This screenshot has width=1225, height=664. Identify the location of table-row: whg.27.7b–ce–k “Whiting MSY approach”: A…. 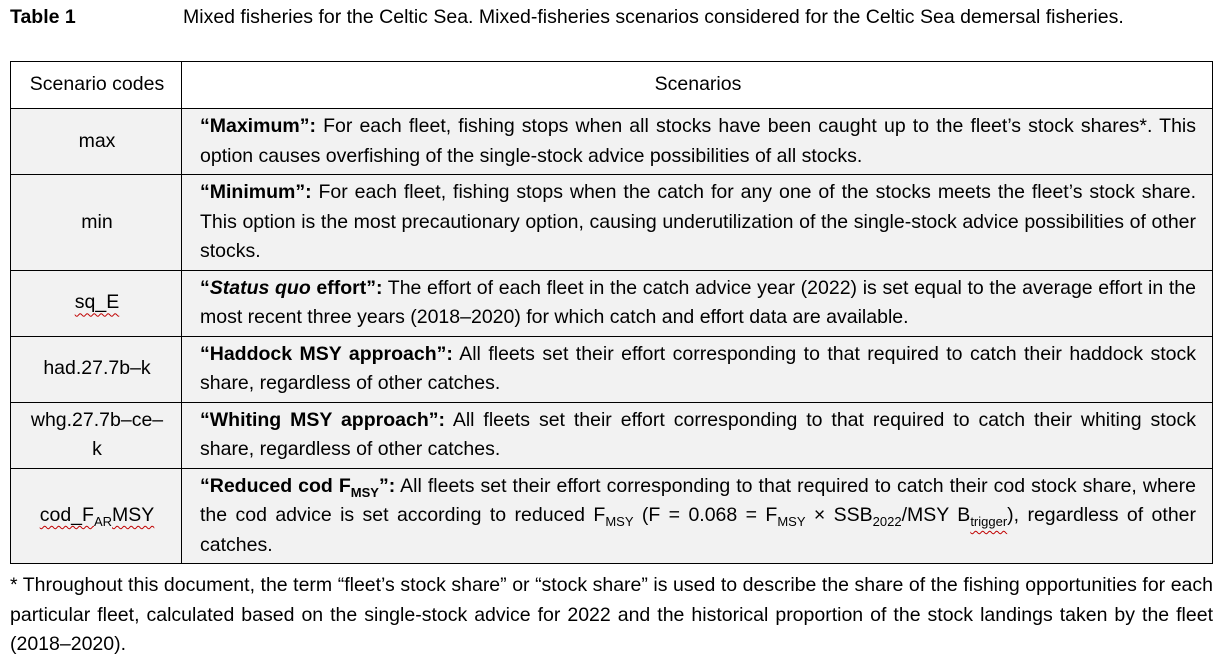
(611, 435).